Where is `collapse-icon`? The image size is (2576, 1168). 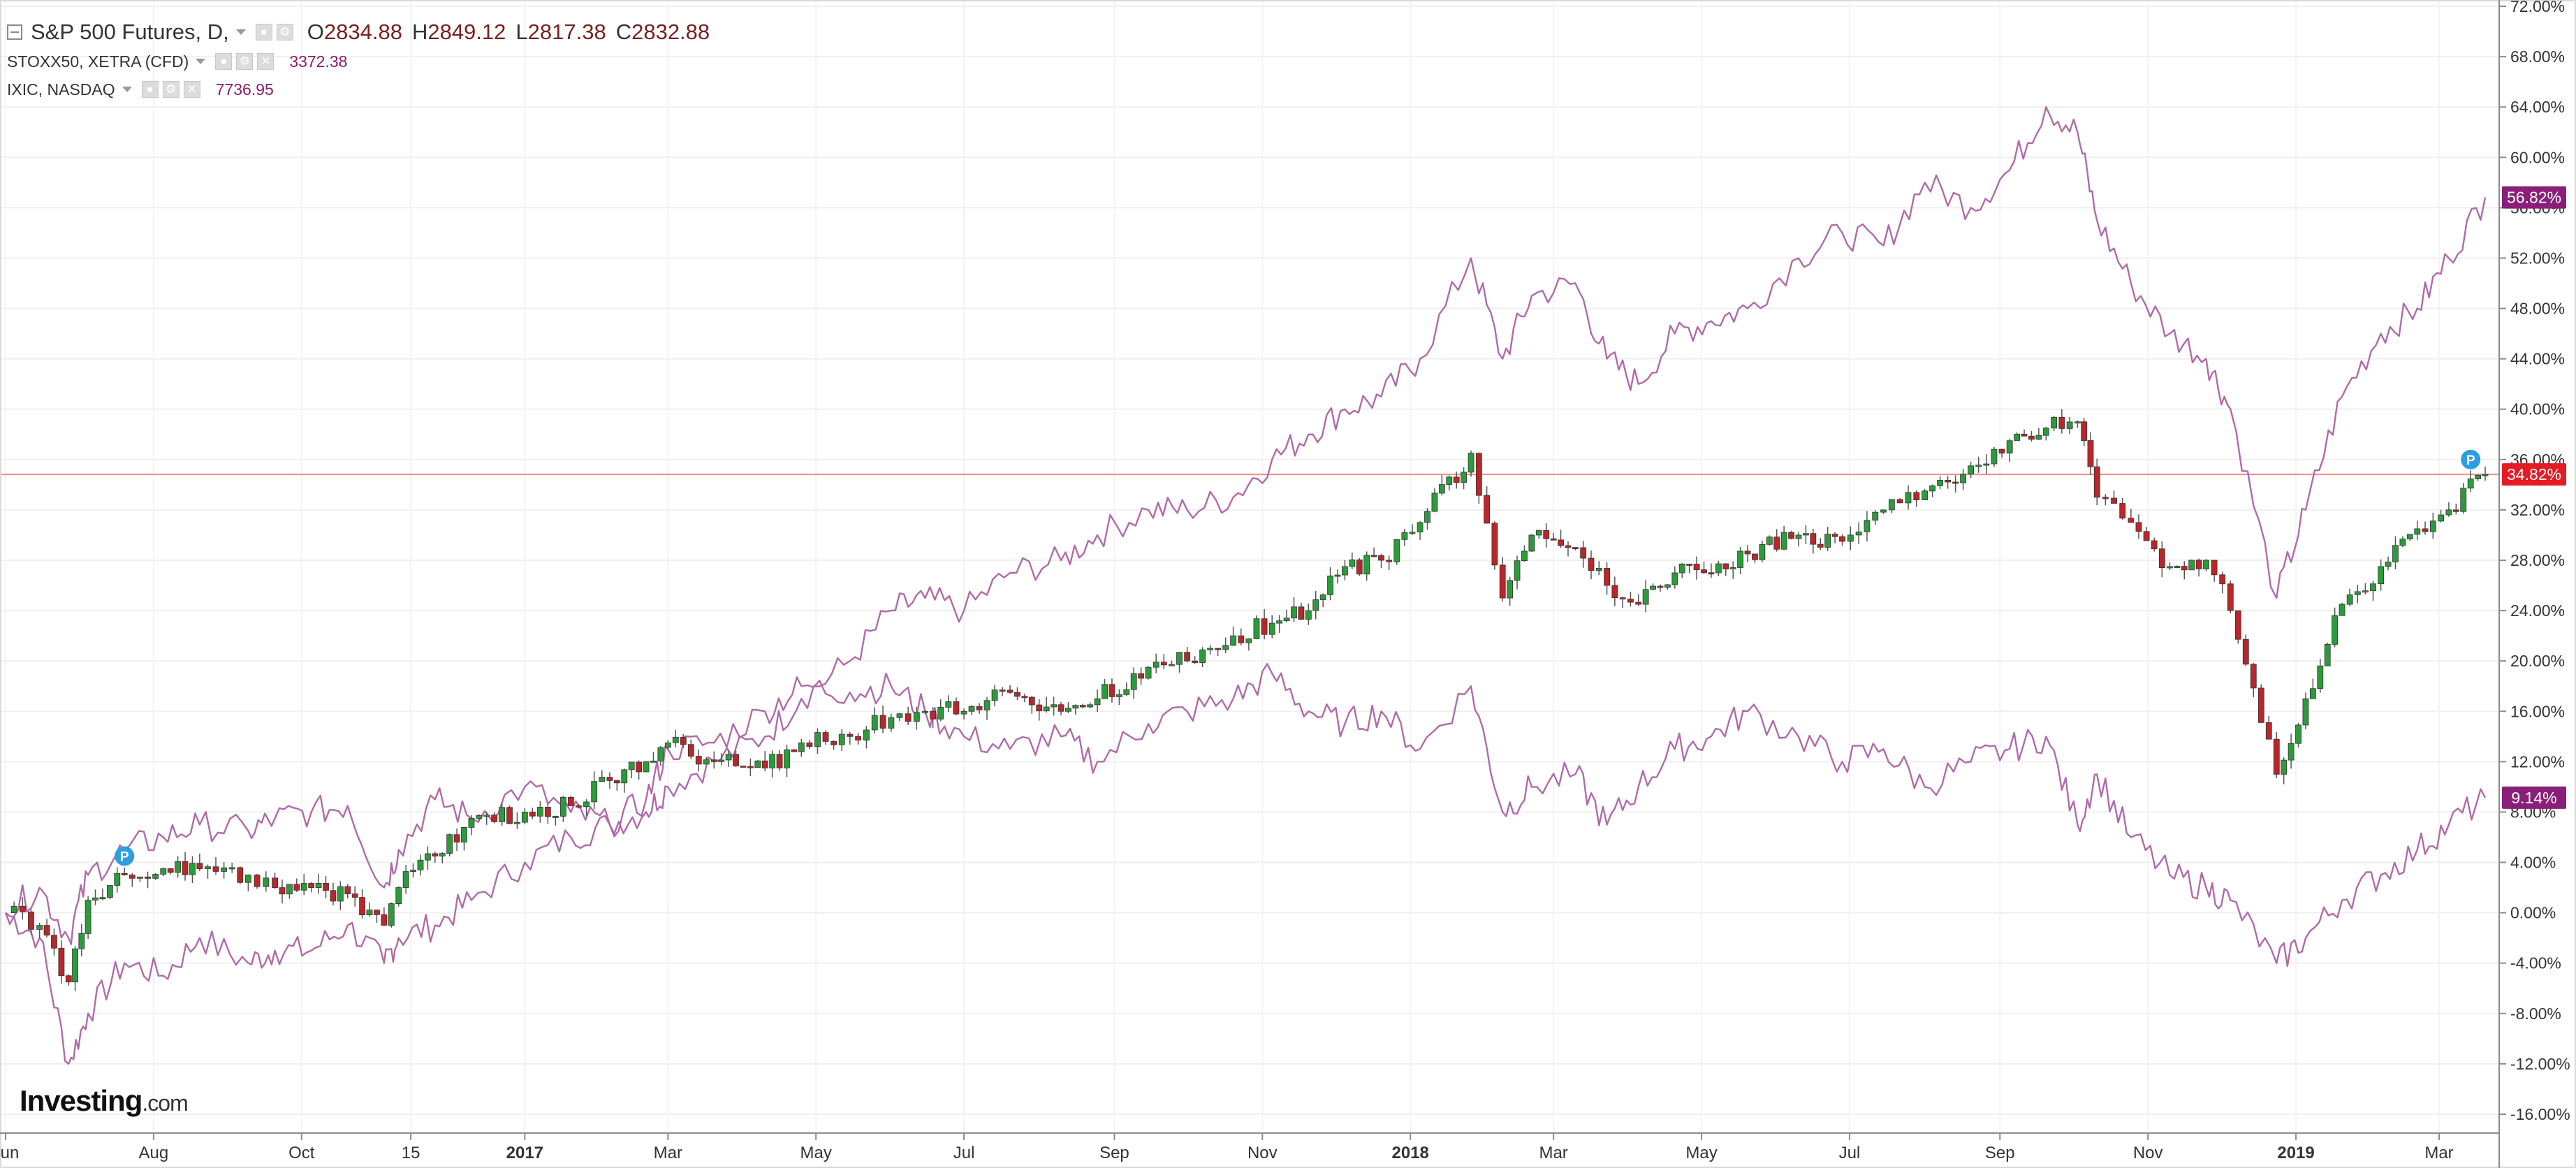 collapse-icon is located at coordinates (14, 32).